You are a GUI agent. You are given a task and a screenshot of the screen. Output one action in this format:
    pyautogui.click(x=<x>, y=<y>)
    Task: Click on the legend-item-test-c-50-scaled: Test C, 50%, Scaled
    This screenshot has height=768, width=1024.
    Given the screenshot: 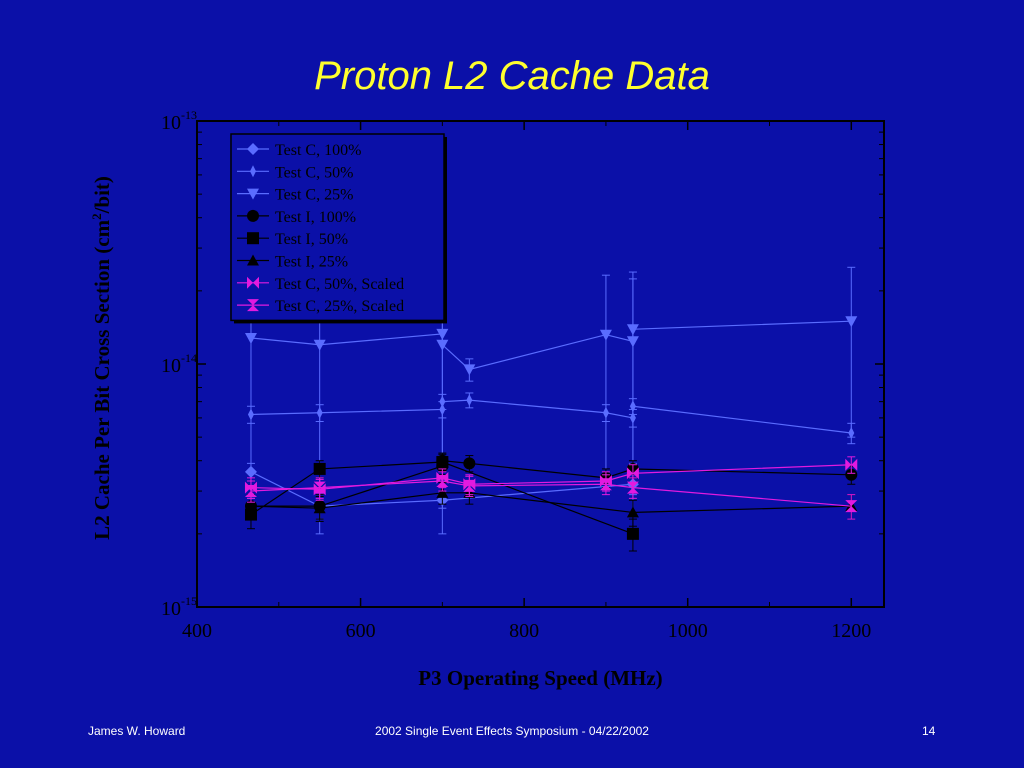 What is the action you would take?
    pyautogui.click(x=320, y=284)
    